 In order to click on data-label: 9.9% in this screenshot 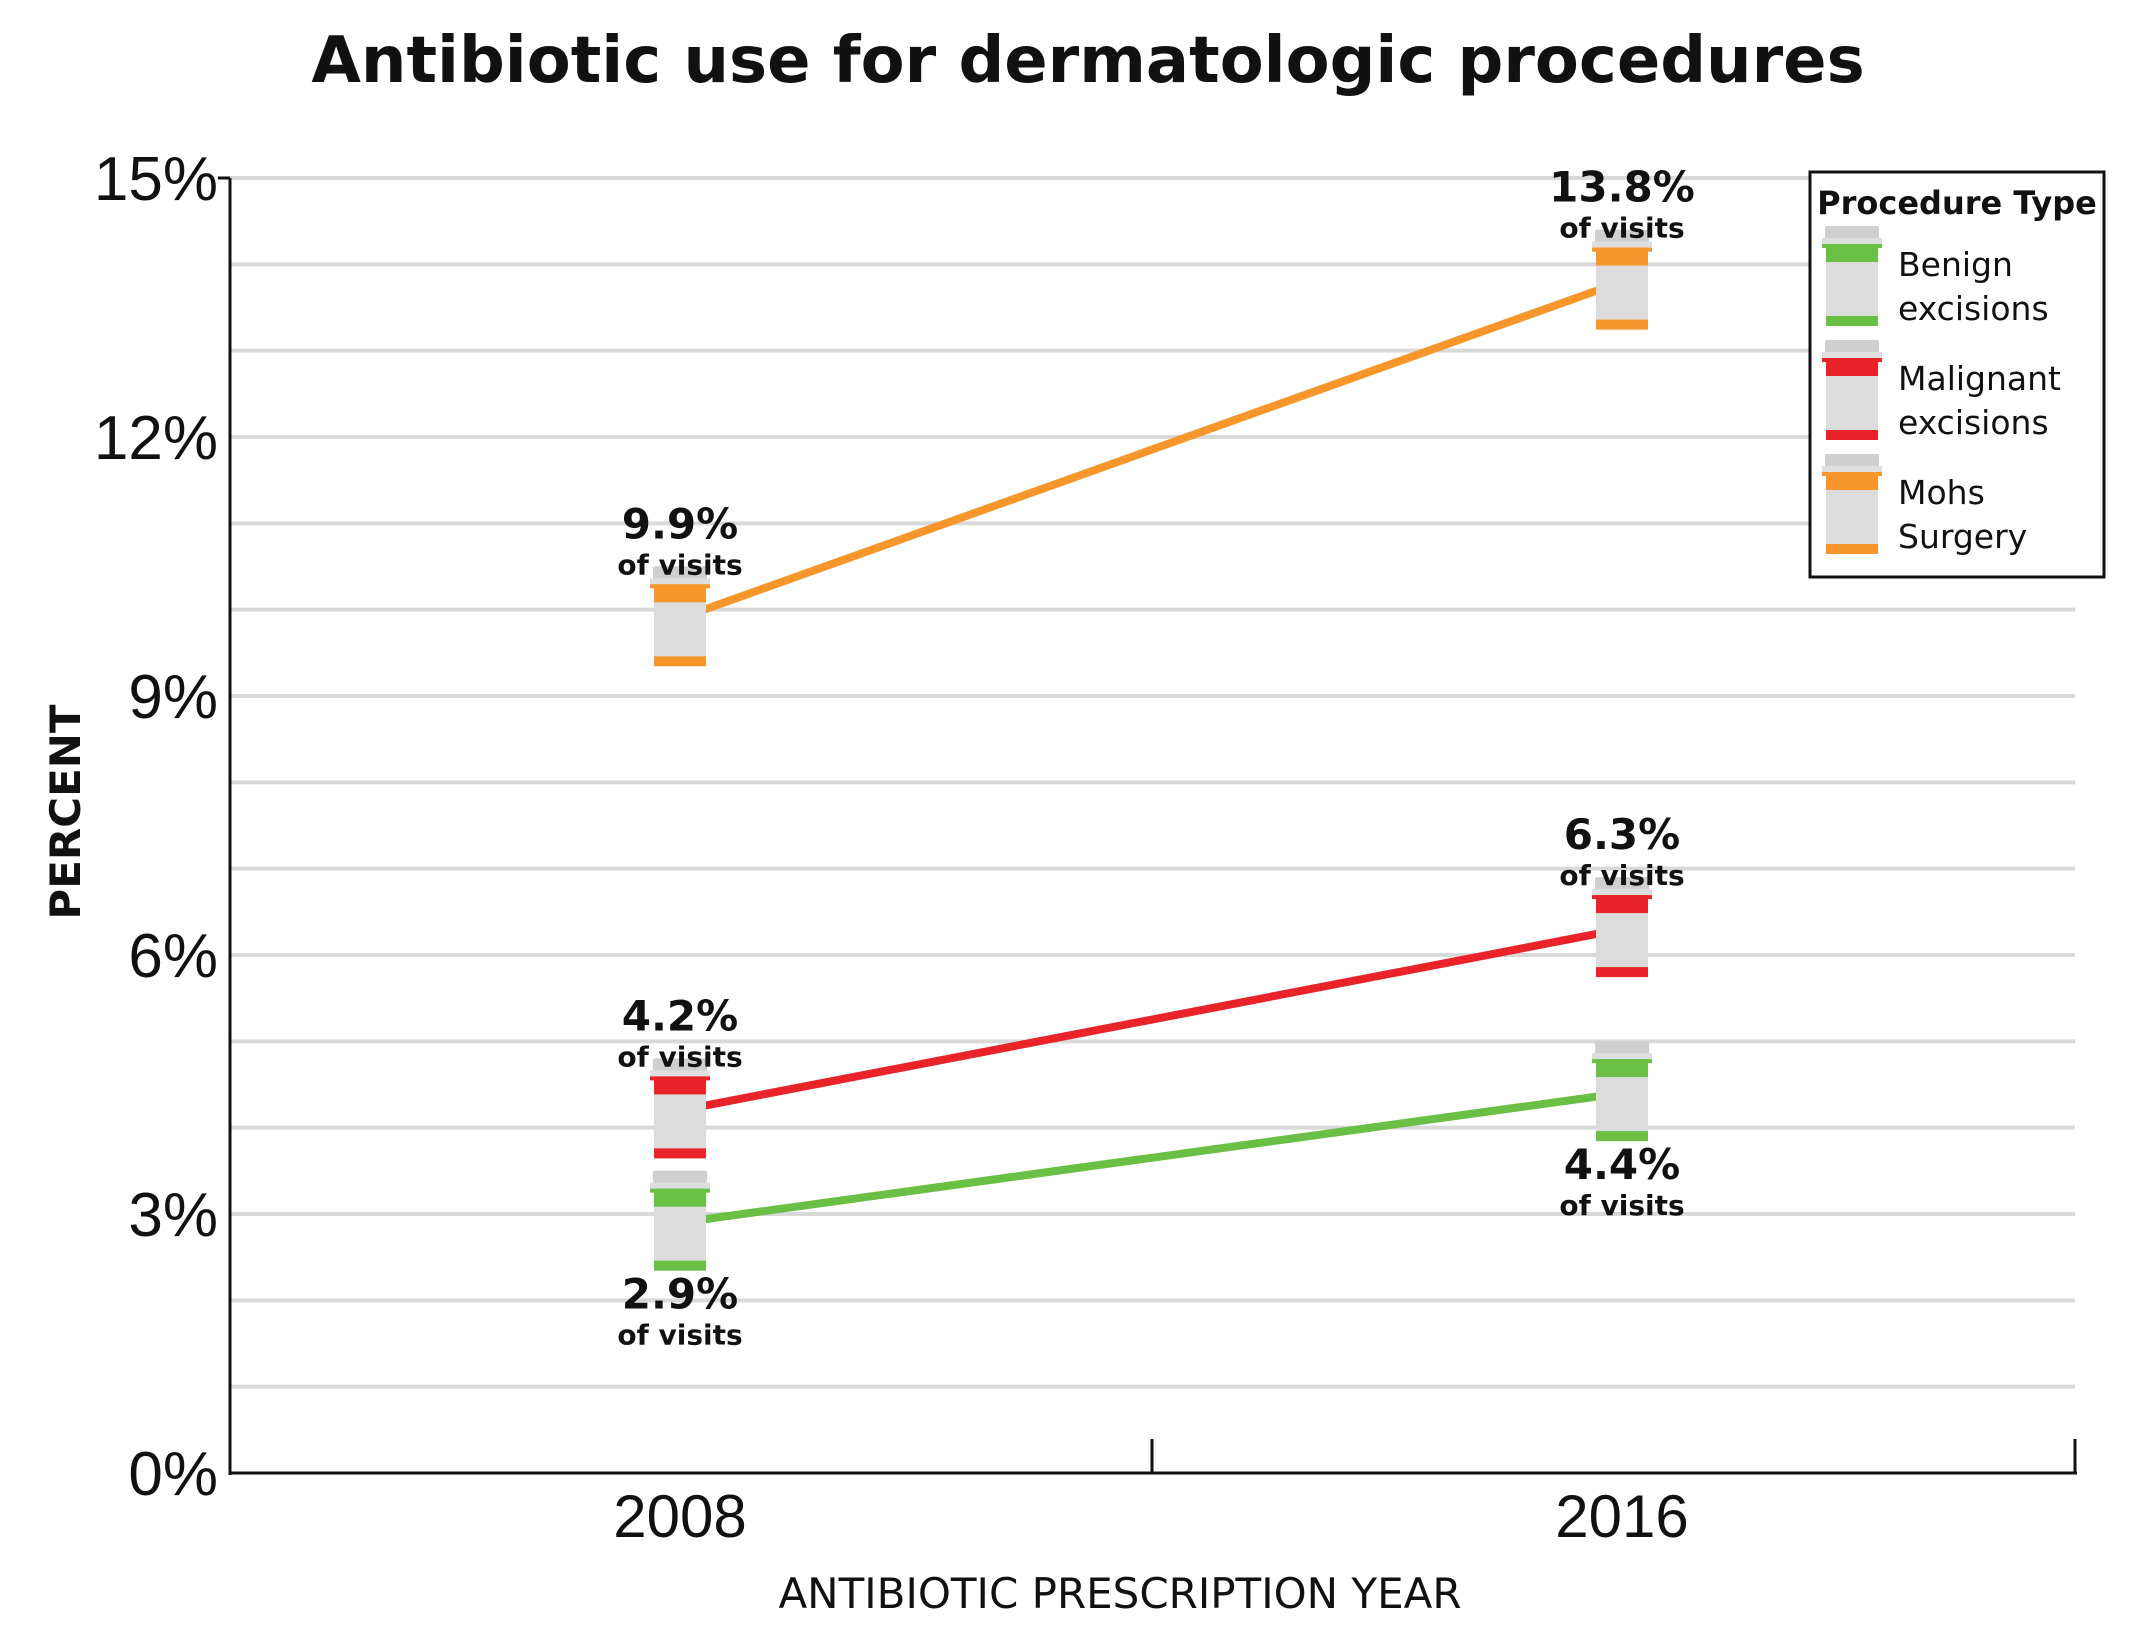, I will do `click(680, 523)`.